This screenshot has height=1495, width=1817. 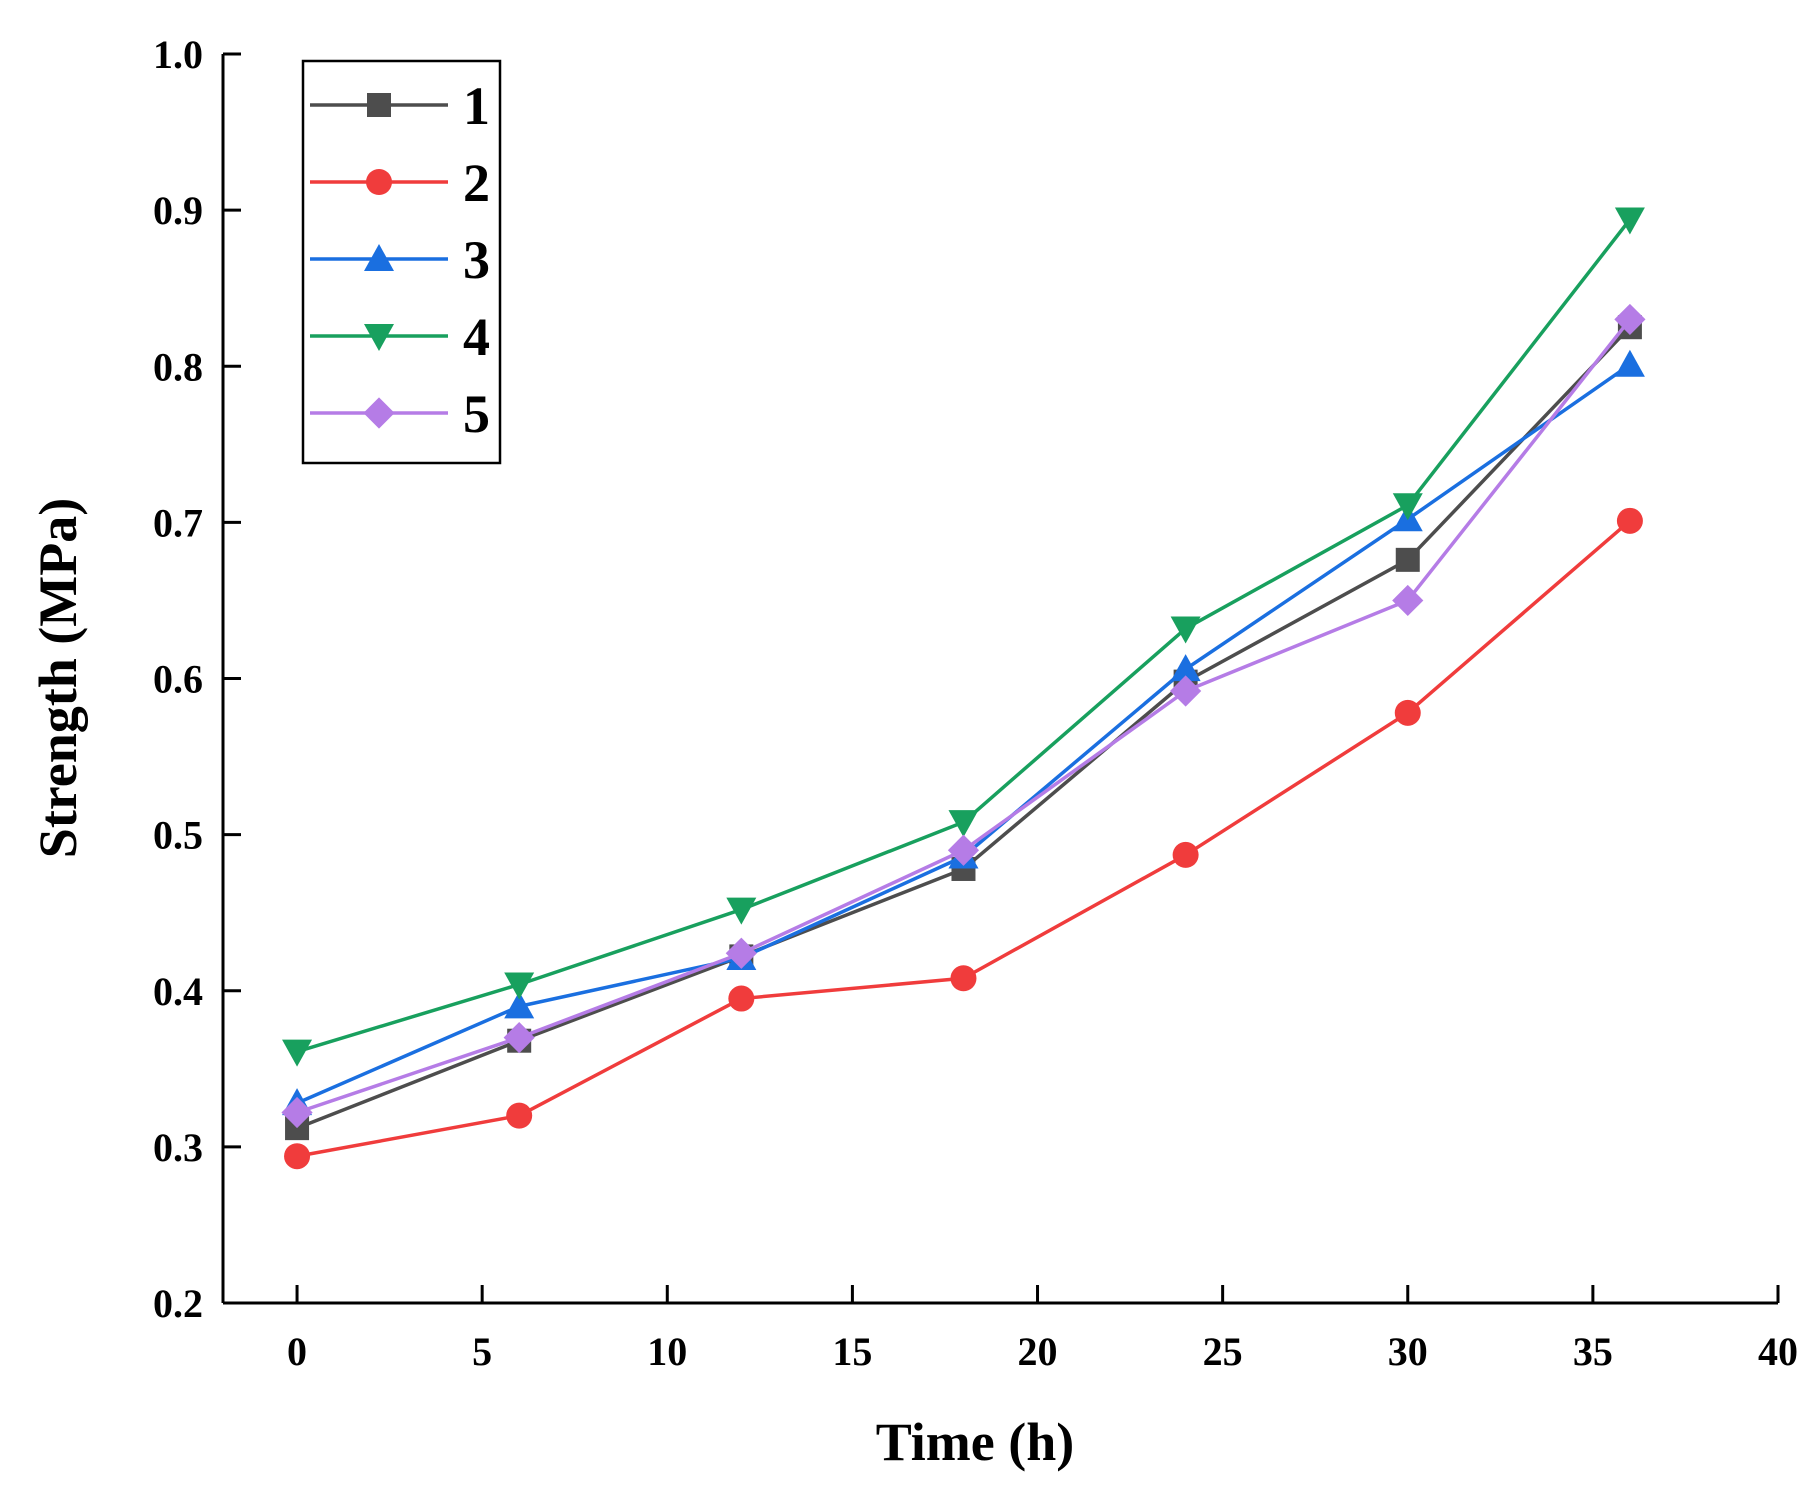 What do you see at coordinates (178, 210) in the screenshot?
I see `y-tick-label: 0.9` at bounding box center [178, 210].